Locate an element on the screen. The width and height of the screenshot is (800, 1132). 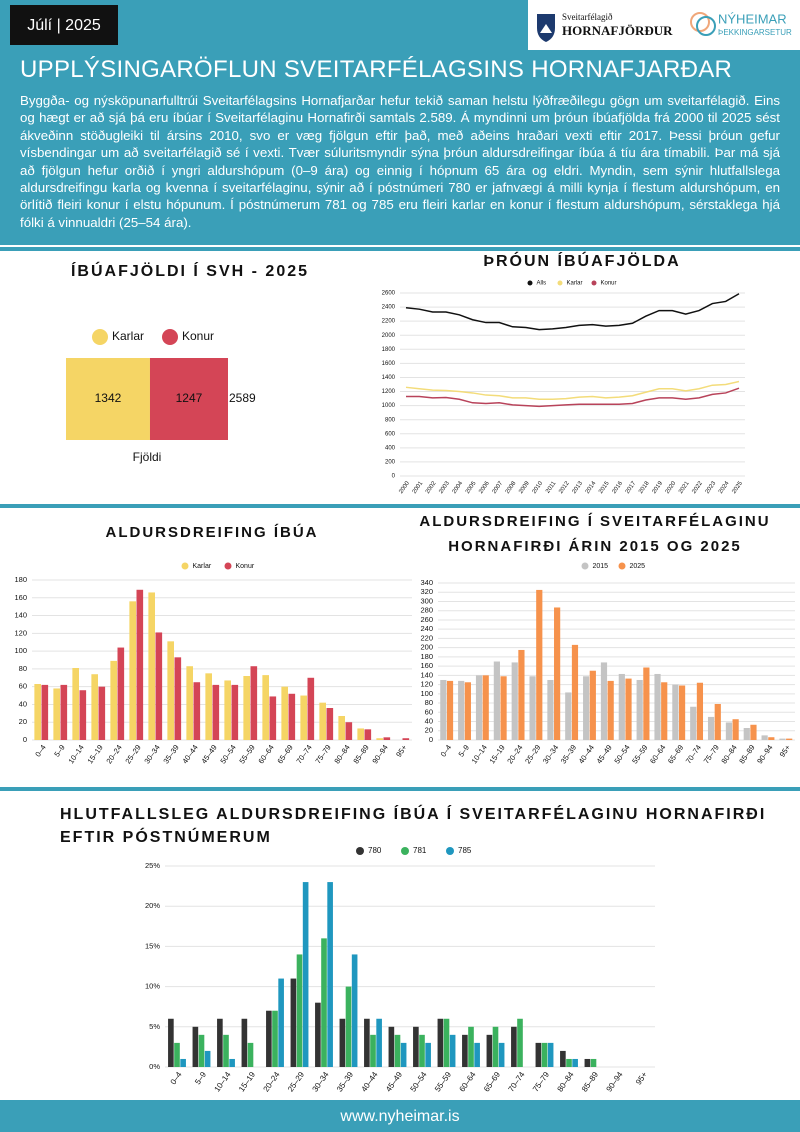
x-tick-label: 2009 is located at coordinates (524, 487).